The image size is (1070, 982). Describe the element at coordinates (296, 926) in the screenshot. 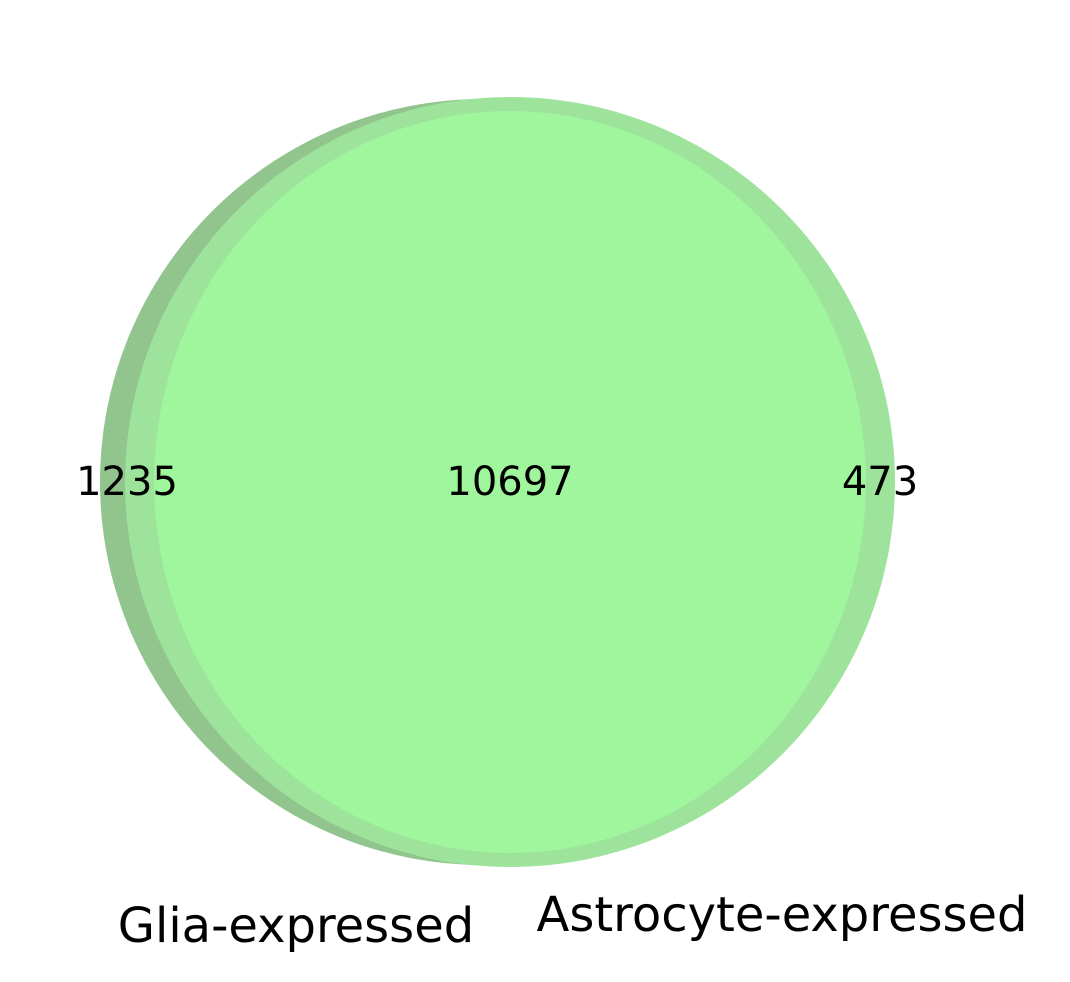

I see `glia-expressed-label: Glia-expressed` at that location.